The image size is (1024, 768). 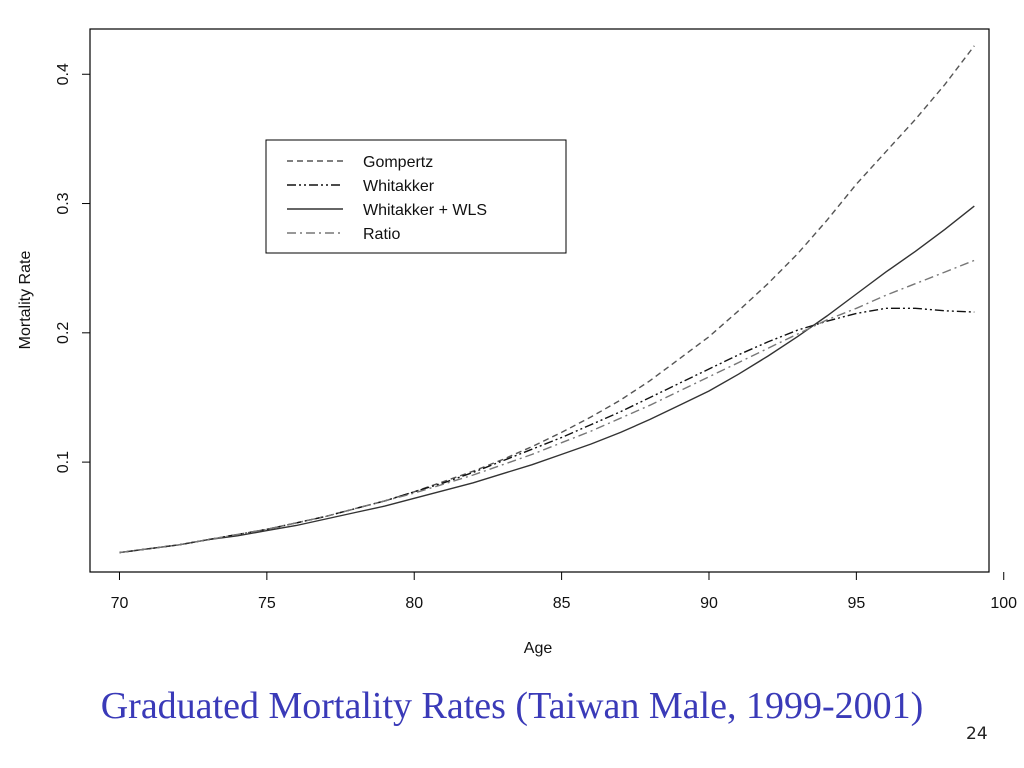 What do you see at coordinates (1003, 603) in the screenshot?
I see `x-tick-label-100: 100` at bounding box center [1003, 603].